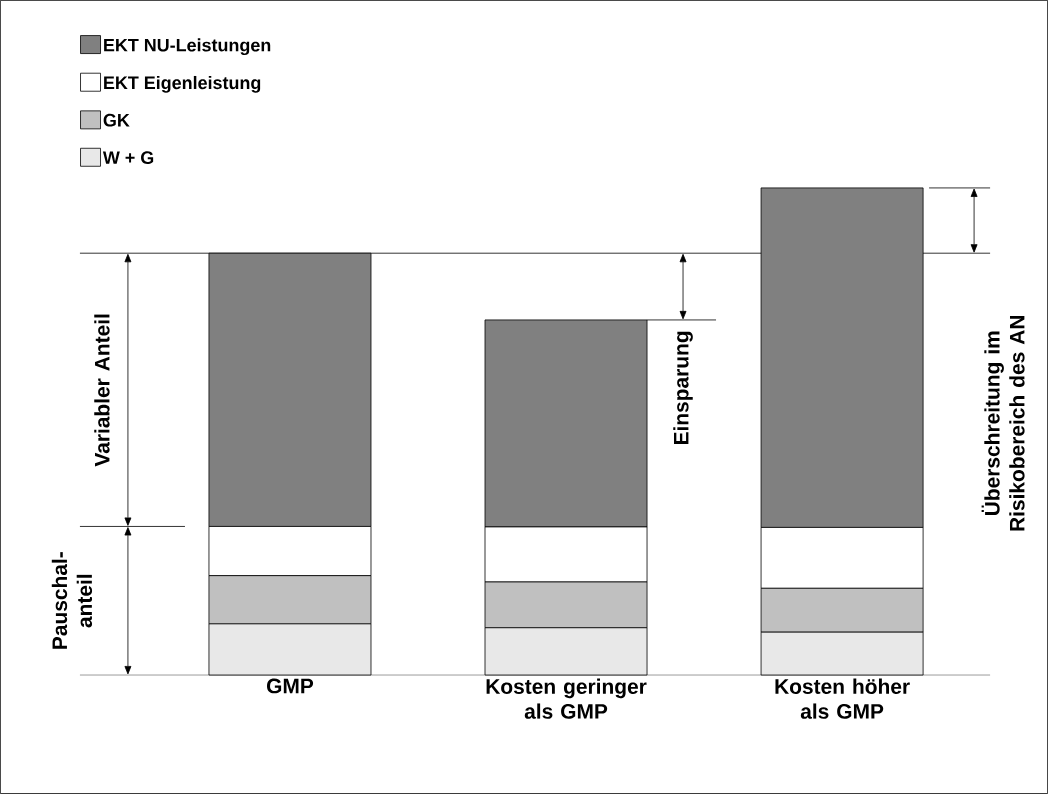  Describe the element at coordinates (182, 84) in the screenshot. I see `legend-label: EKT Eigenleistung` at that location.